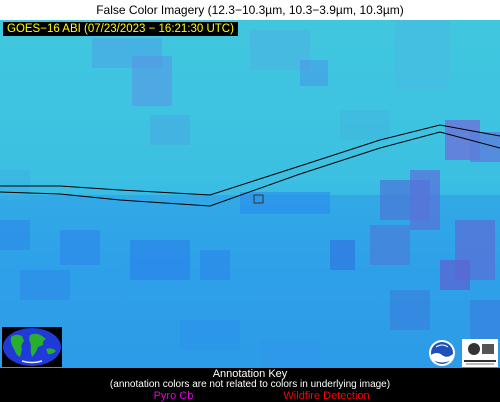  Describe the element at coordinates (442, 353) in the screenshot. I see `noaa-logo-icon` at that location.